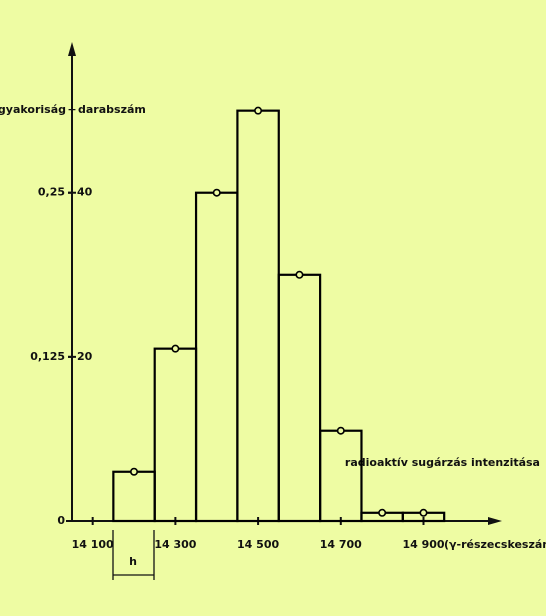 Image resolution: width=546 pixels, height=616 pixels. What do you see at coordinates (61, 520) in the screenshot?
I see `y-tick-label: 0` at bounding box center [61, 520].